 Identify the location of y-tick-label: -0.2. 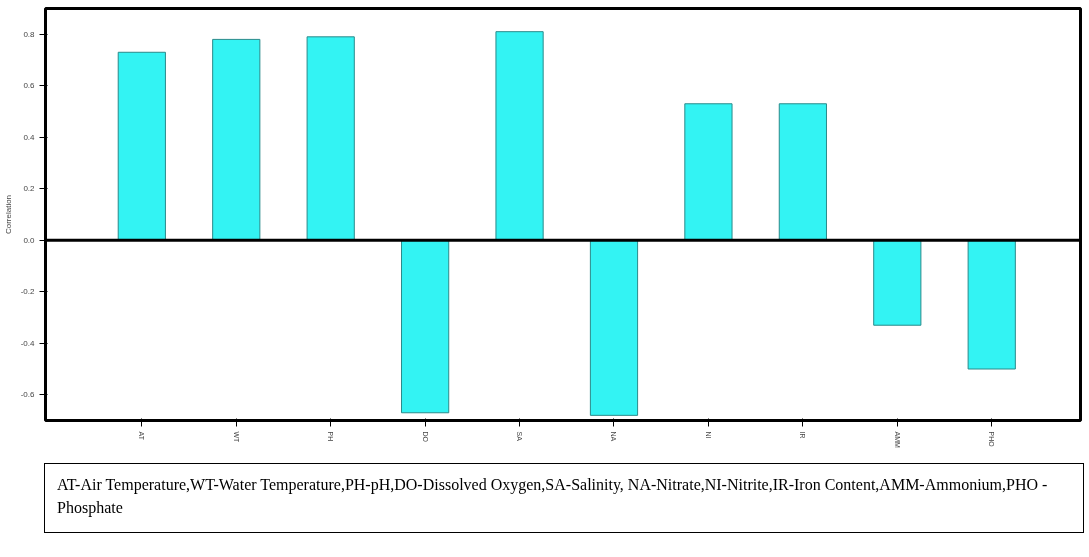
(28, 292).